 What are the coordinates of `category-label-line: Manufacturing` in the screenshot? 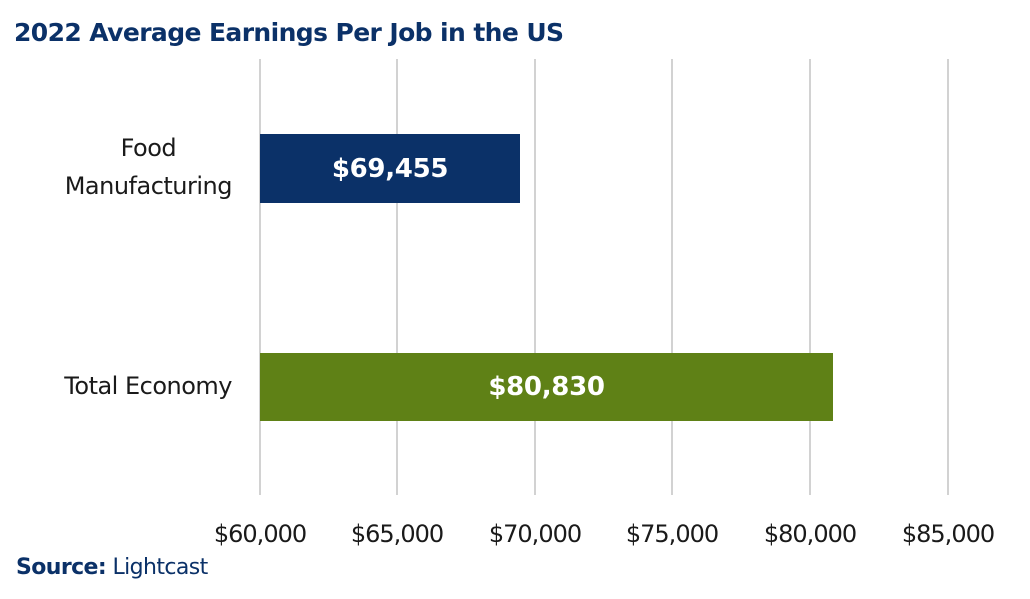 It's located at (148, 186).